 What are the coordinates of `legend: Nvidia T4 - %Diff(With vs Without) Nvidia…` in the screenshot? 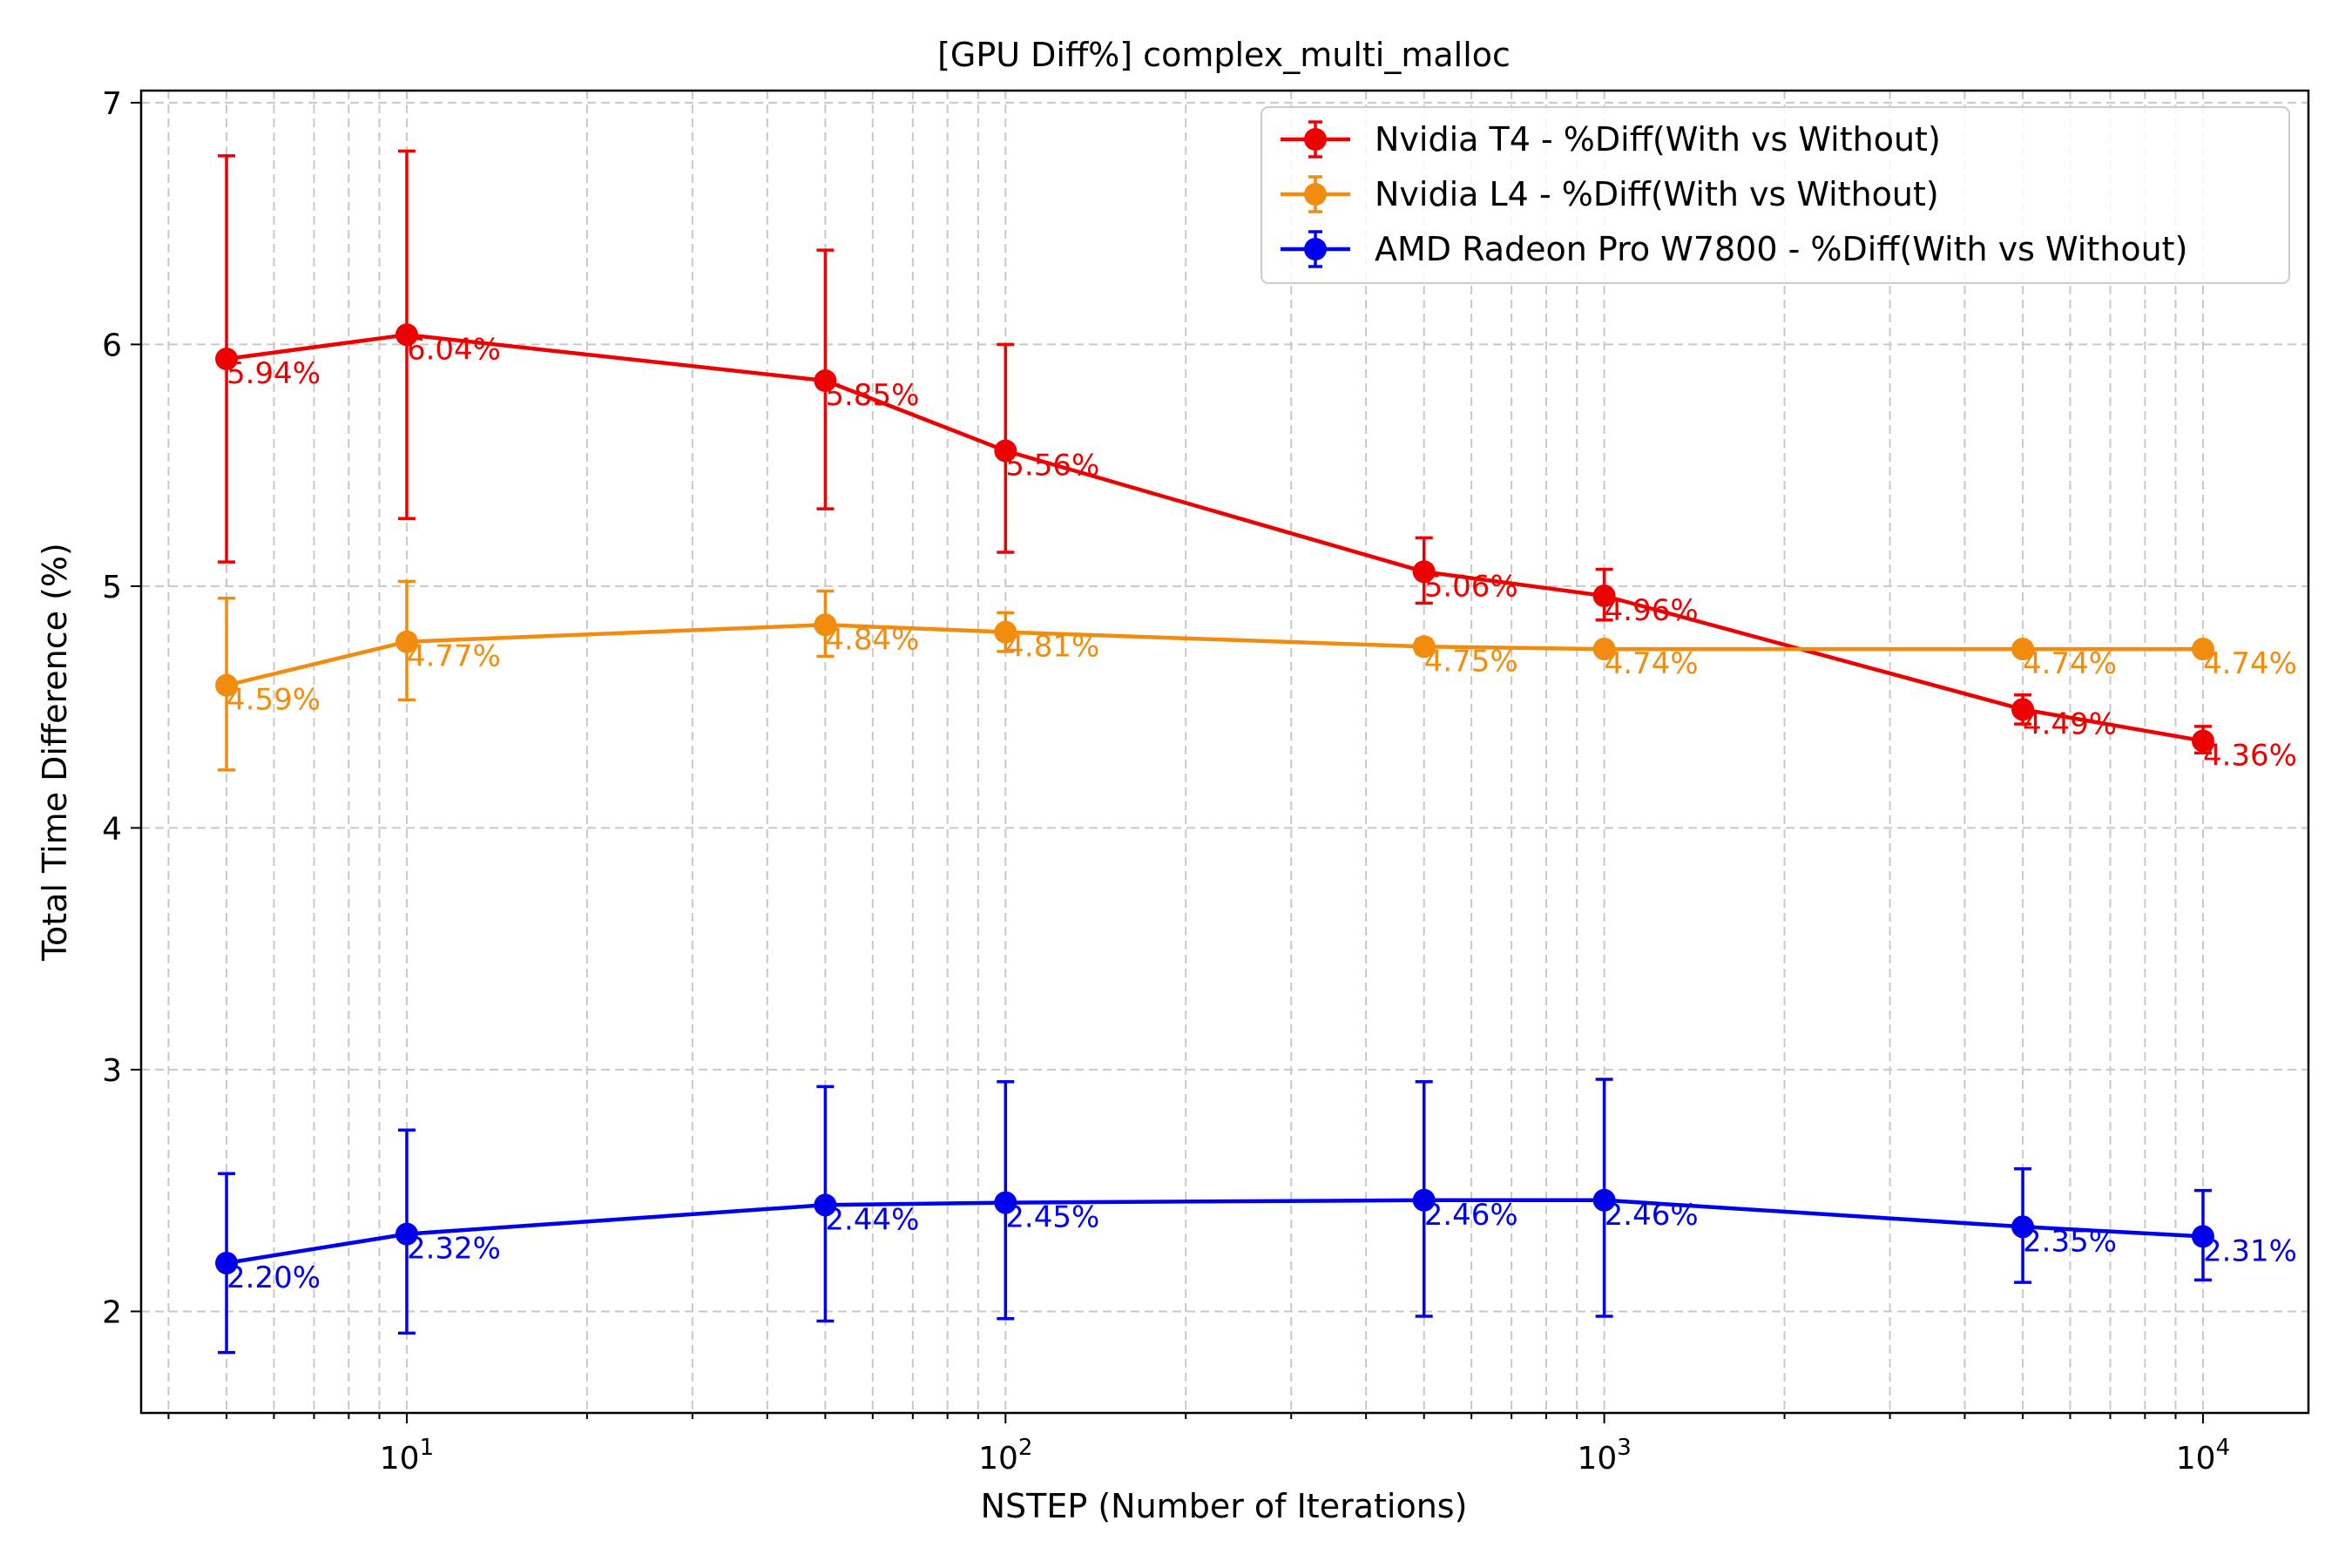 It's located at (1775, 195).